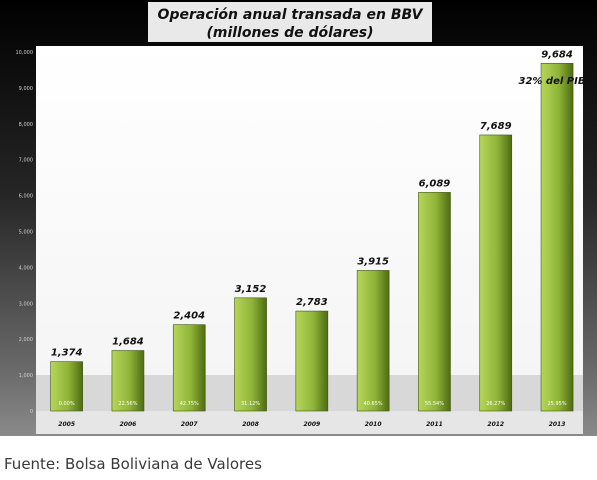 The width and height of the screenshot is (597, 480). Describe the element at coordinates (291, 15) in the screenshot. I see `chart-title-line1: Operación anual transada en BBV` at that location.